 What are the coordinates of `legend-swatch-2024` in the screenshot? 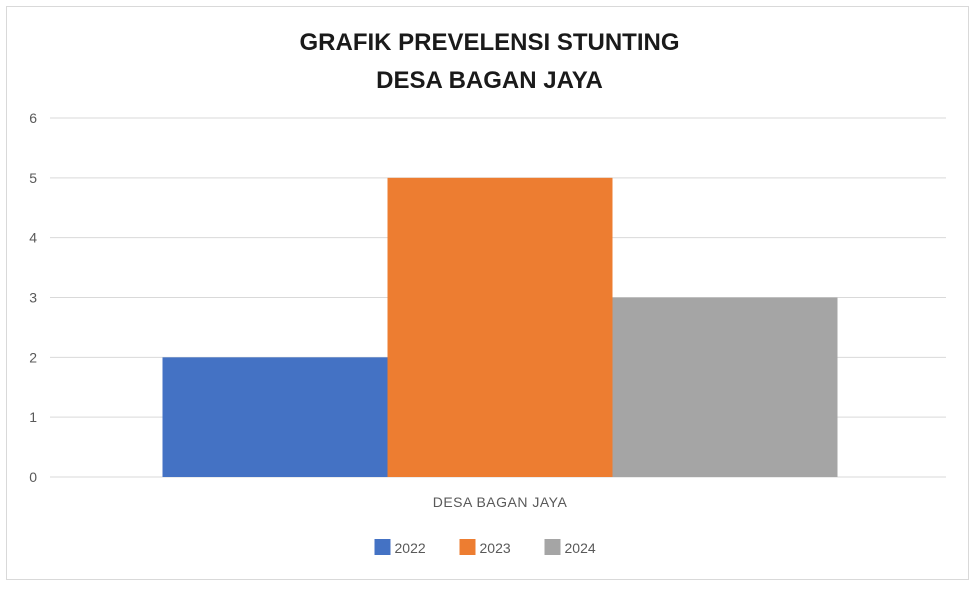 It's located at (552, 547).